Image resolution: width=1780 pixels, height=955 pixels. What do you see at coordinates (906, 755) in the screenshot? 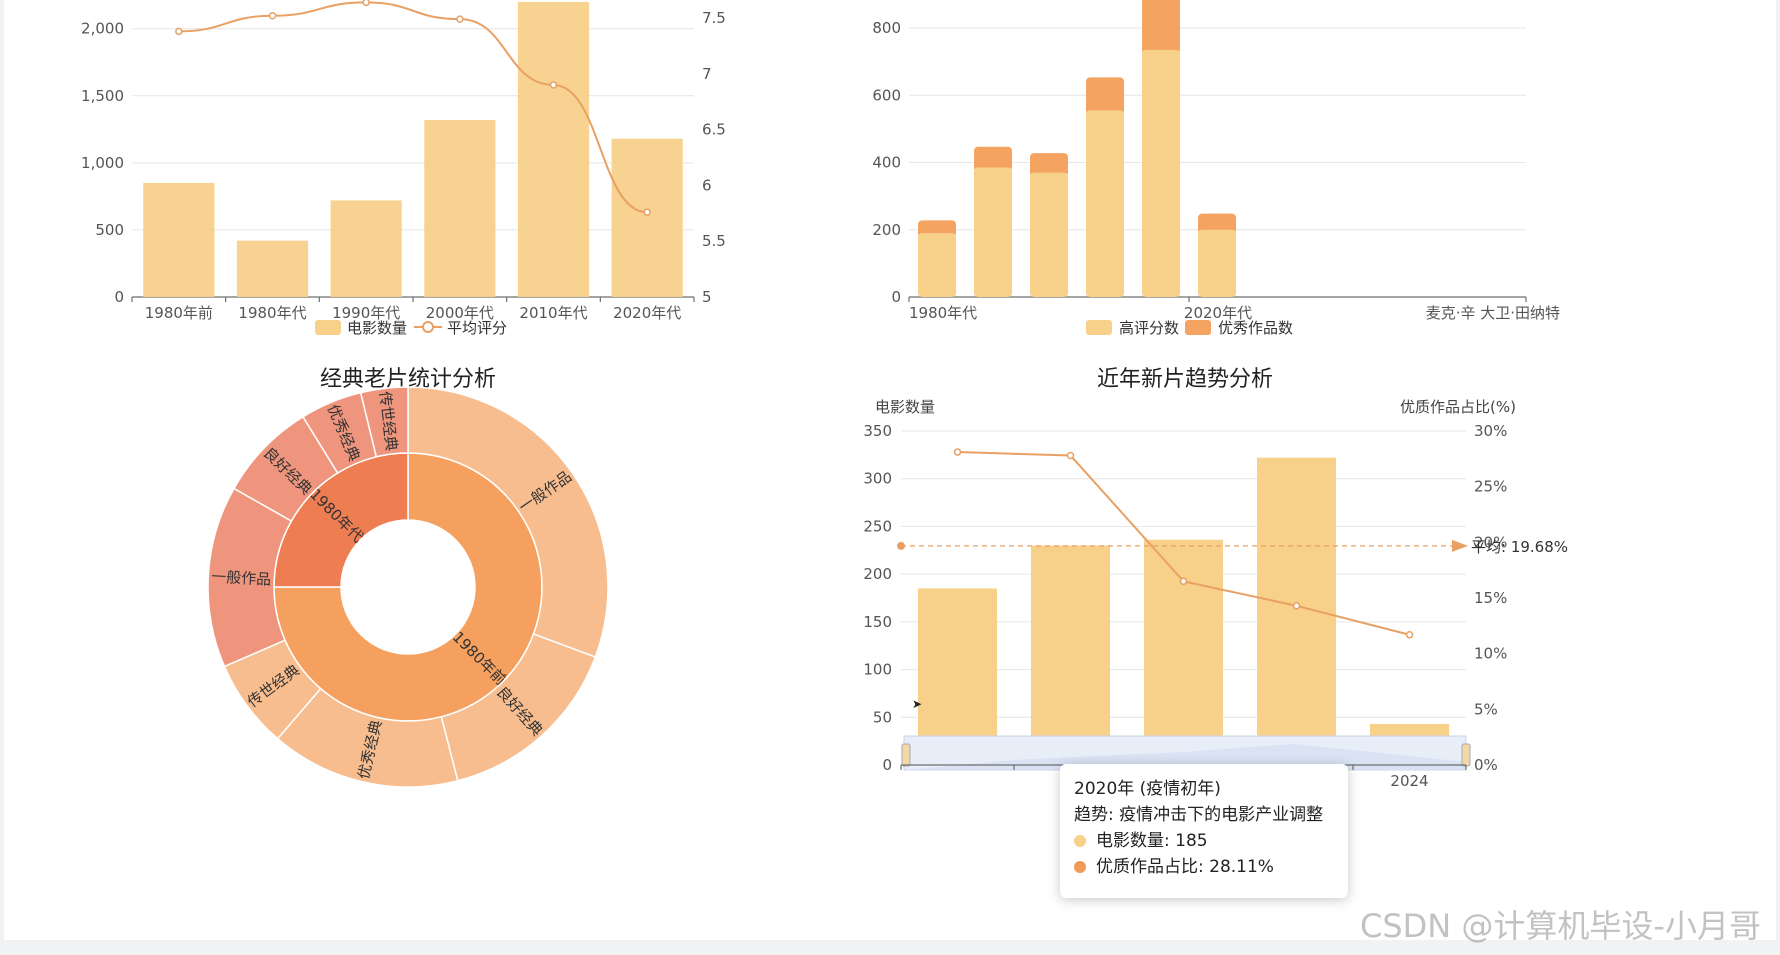
I see `zoom-handle-left` at bounding box center [906, 755].